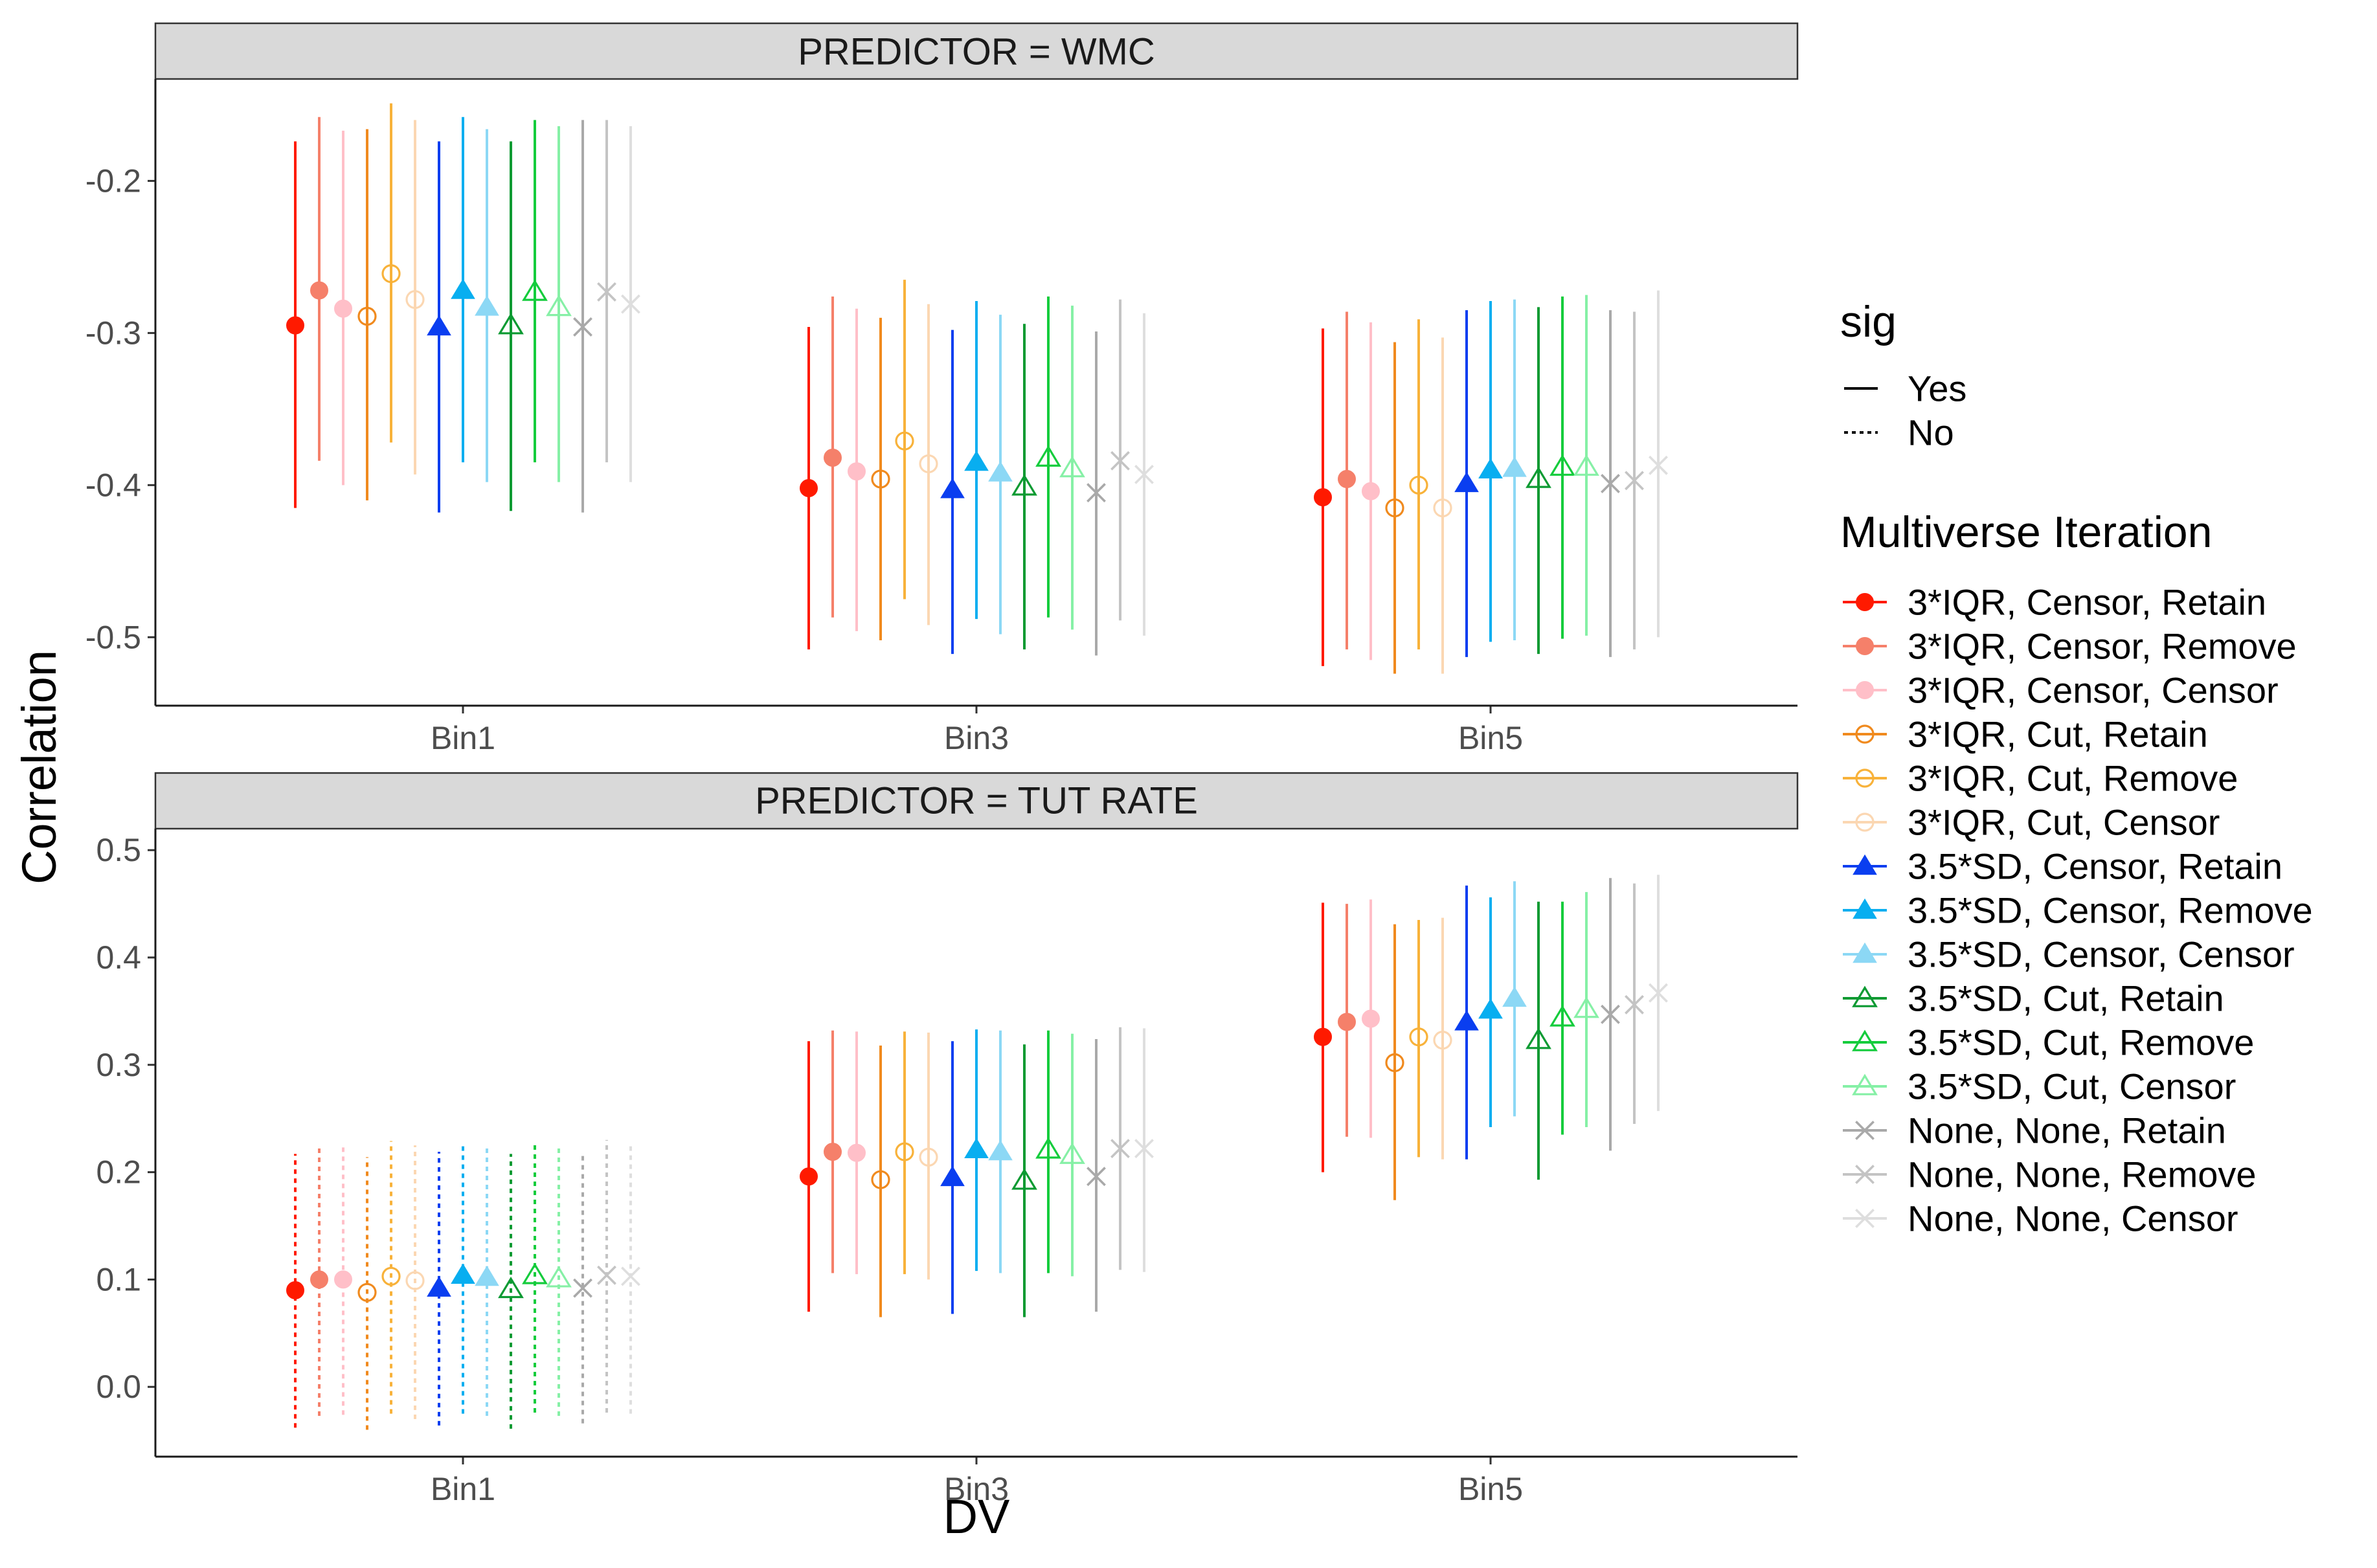 The height and width of the screenshot is (1568, 2377). Describe the element at coordinates (2087, 602) in the screenshot. I see `legend-iteration-label: 3*IQR, Censor, Retain` at that location.